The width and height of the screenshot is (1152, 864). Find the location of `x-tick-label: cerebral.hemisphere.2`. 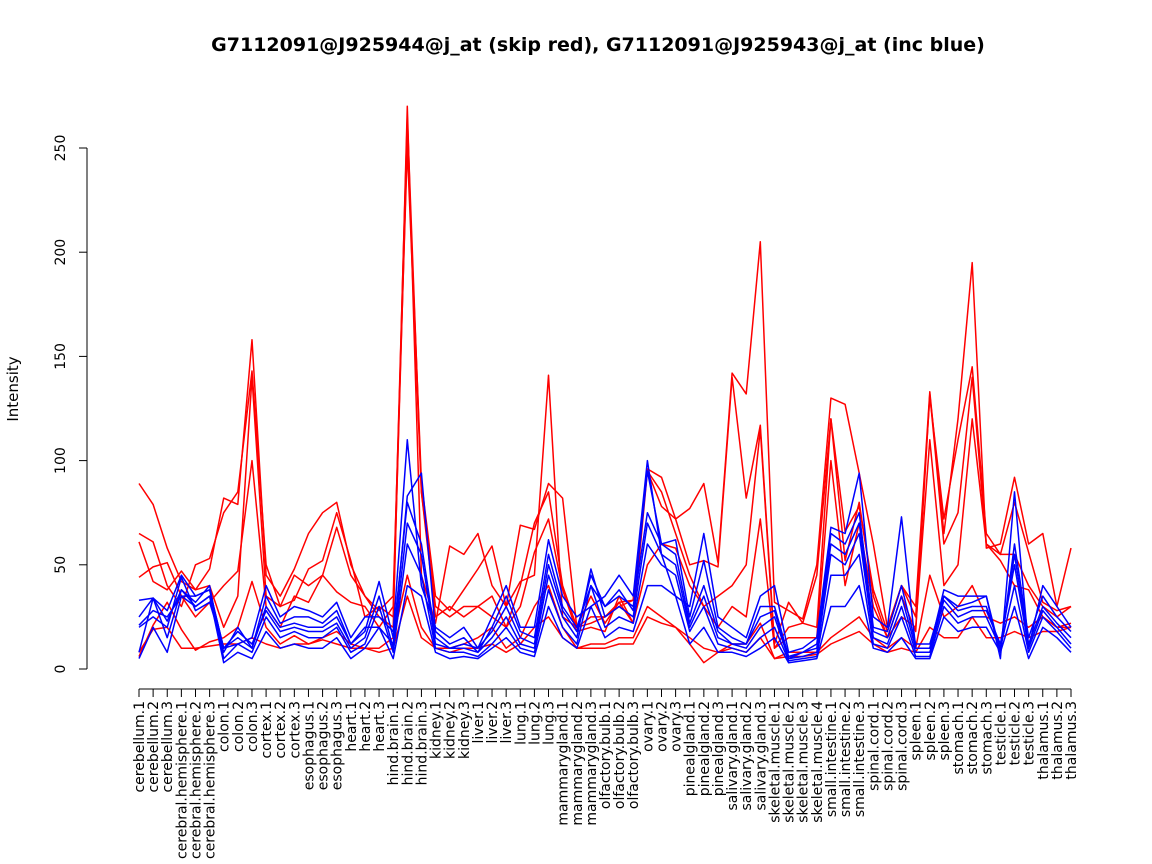

x-tick-label: cerebral.hemisphere.2 is located at coordinates (196, 780).